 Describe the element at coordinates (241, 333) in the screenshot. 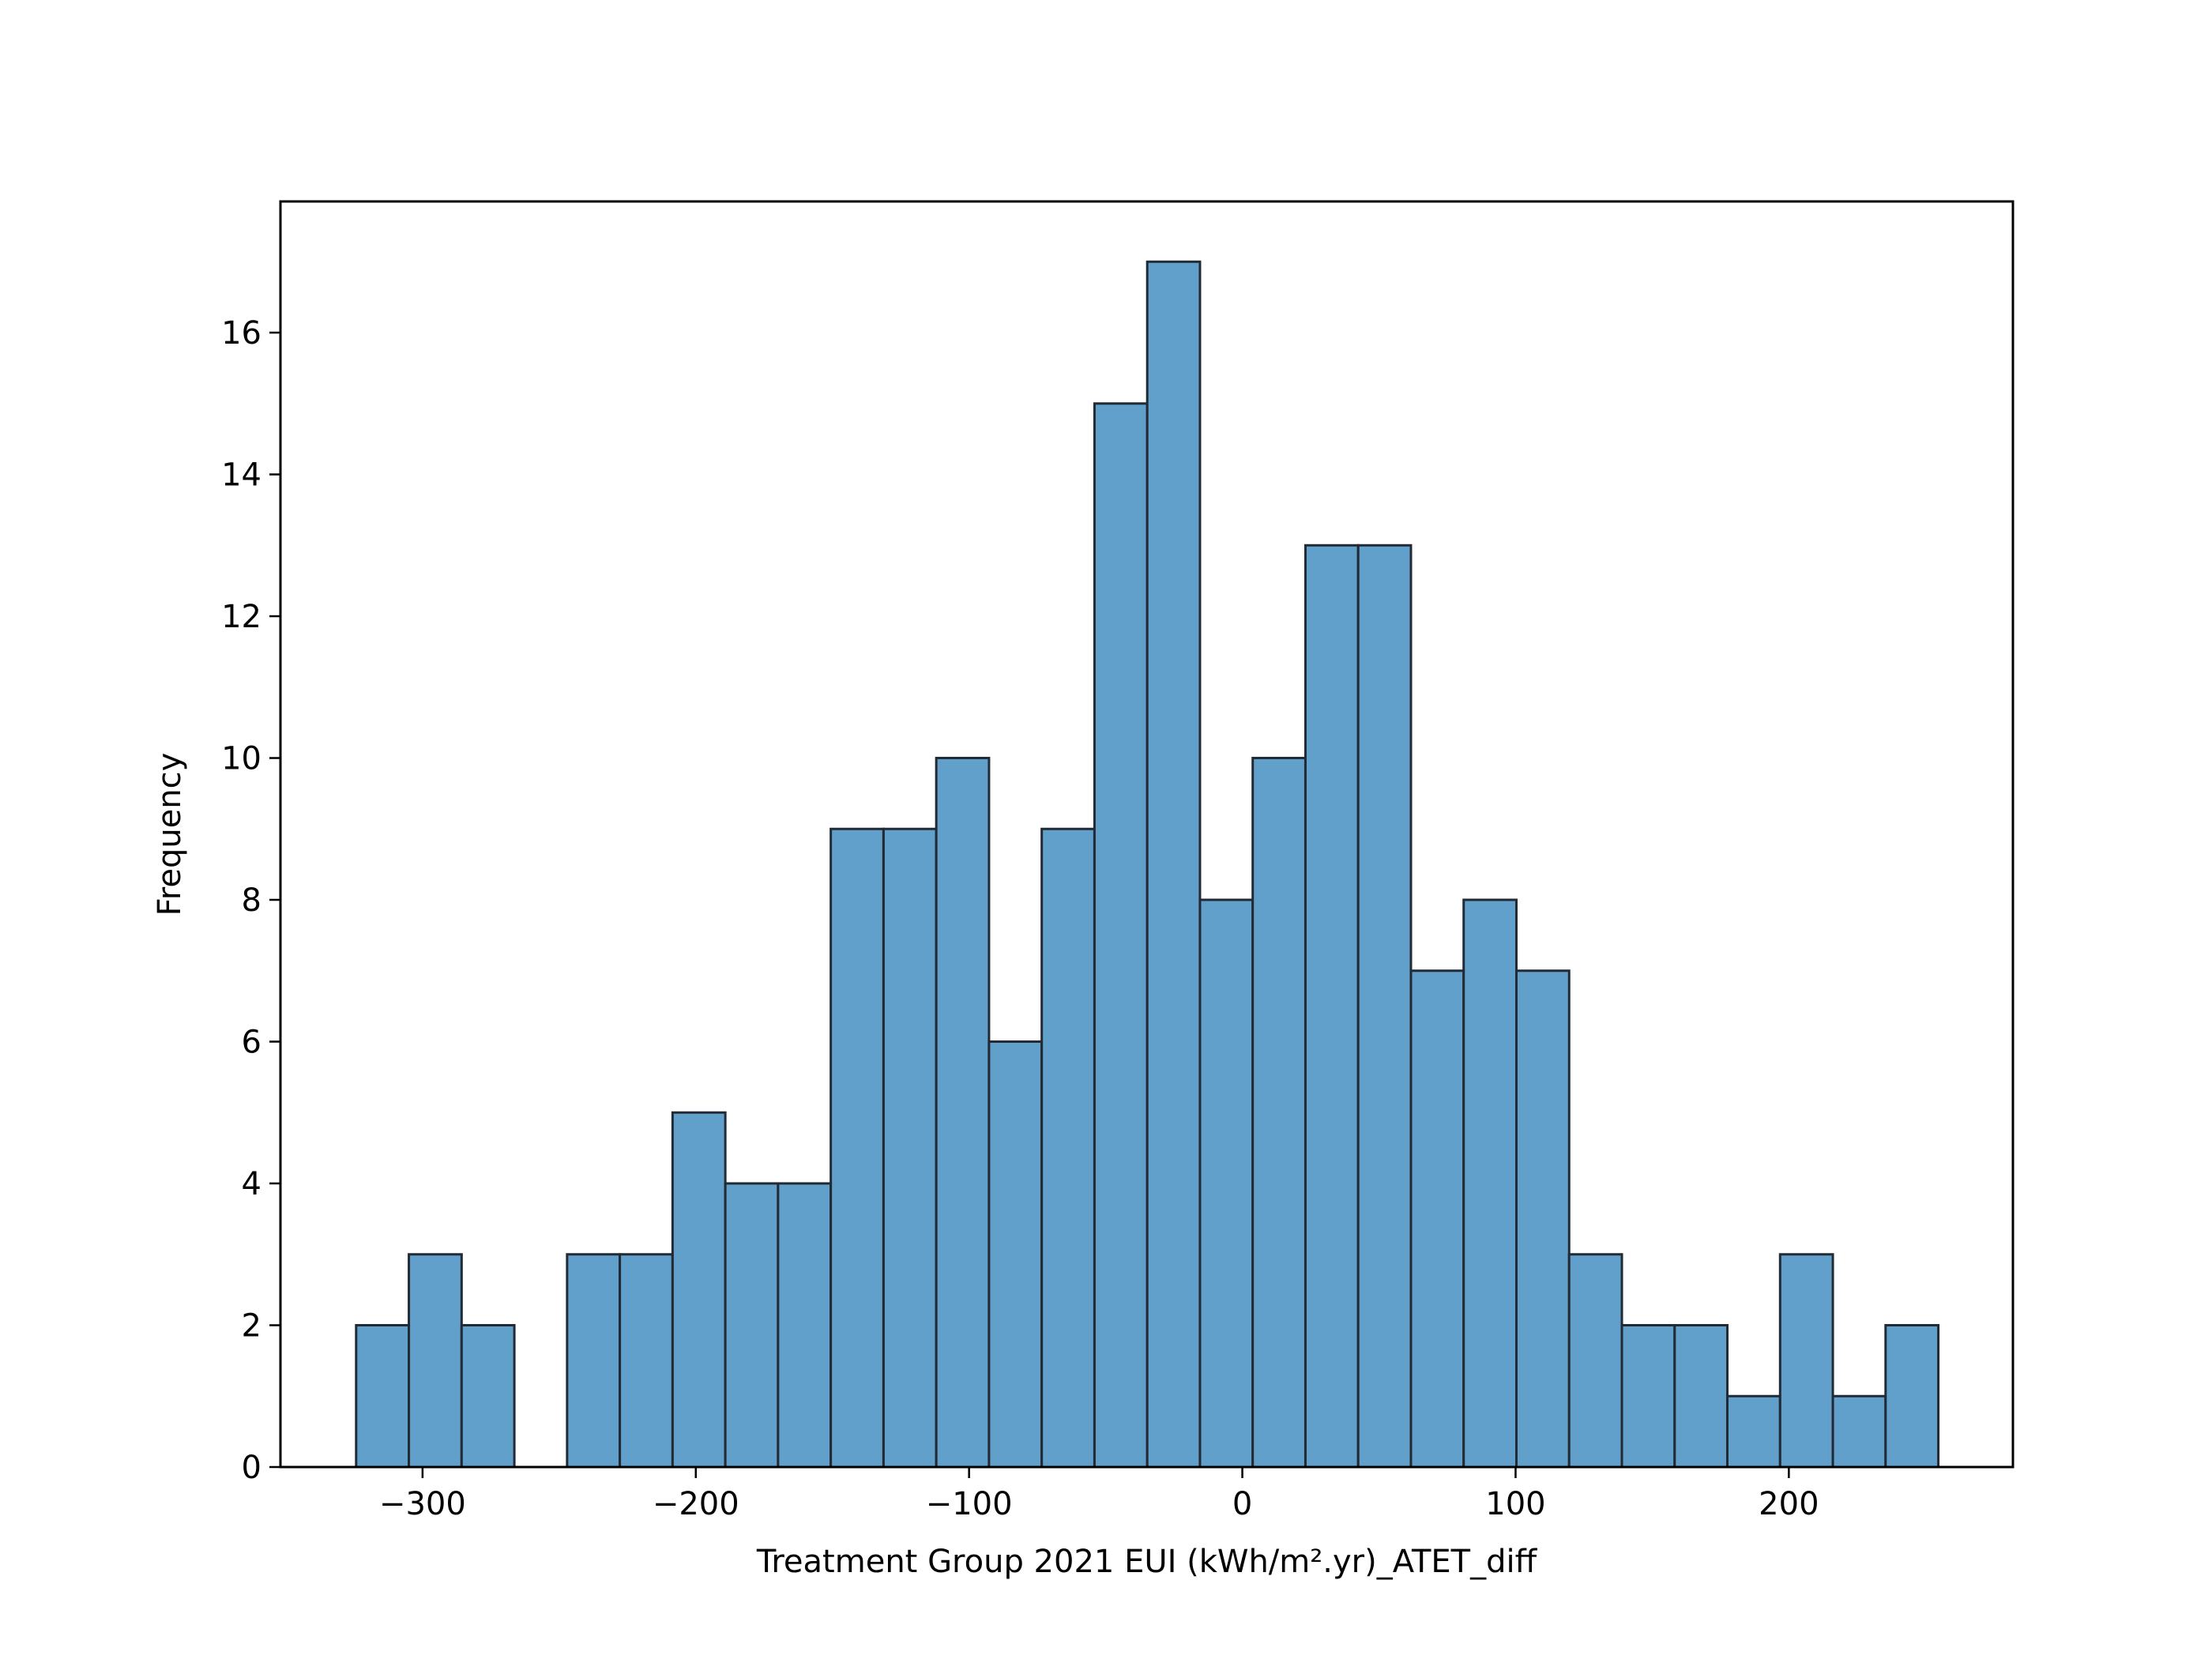

I see `y-tick-label: 16` at that location.